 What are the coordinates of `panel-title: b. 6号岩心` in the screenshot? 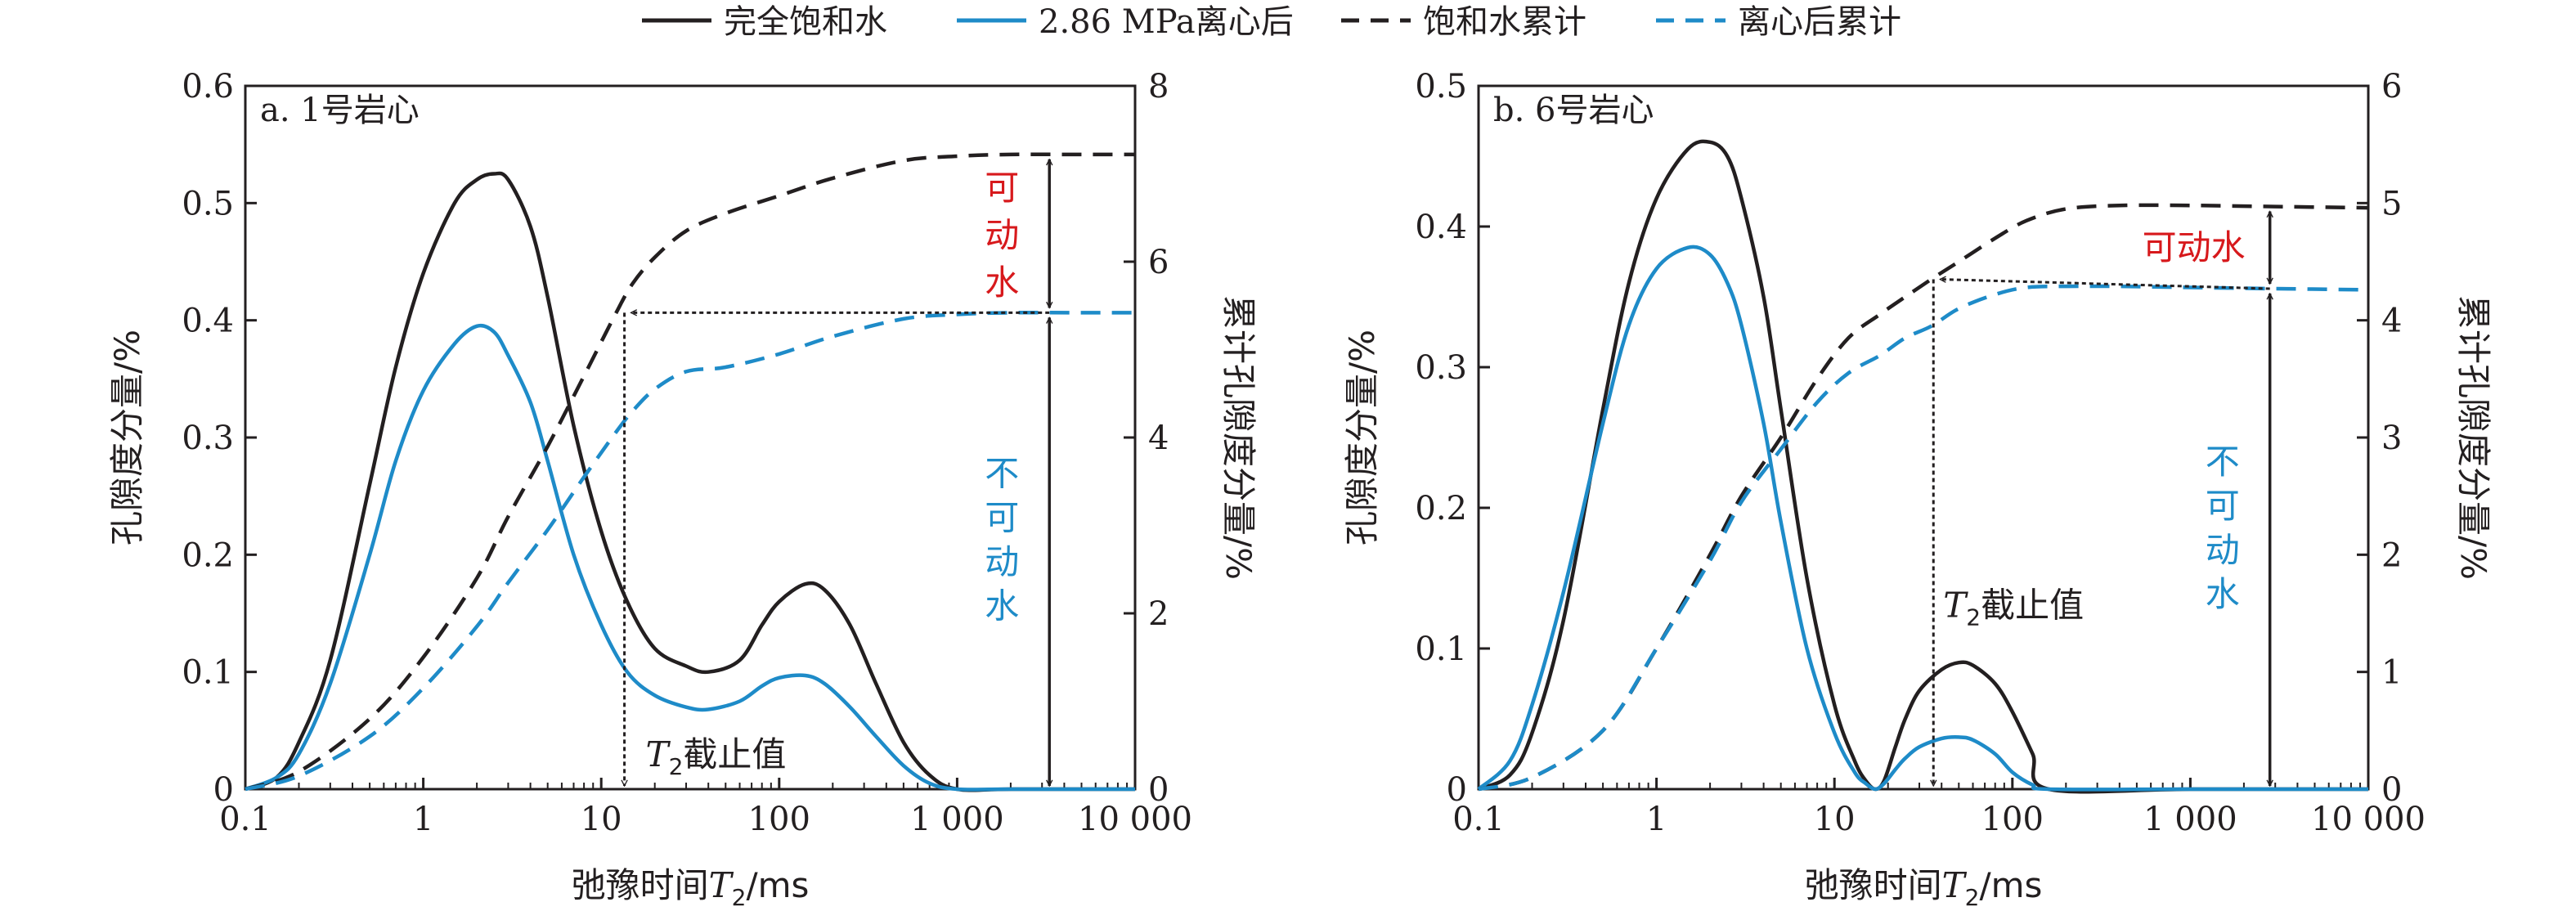 It's located at (1574, 110).